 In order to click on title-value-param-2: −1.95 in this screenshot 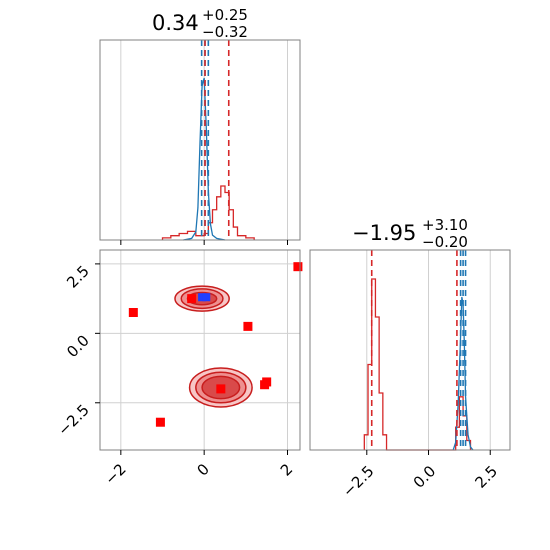, I will do `click(384, 233)`.